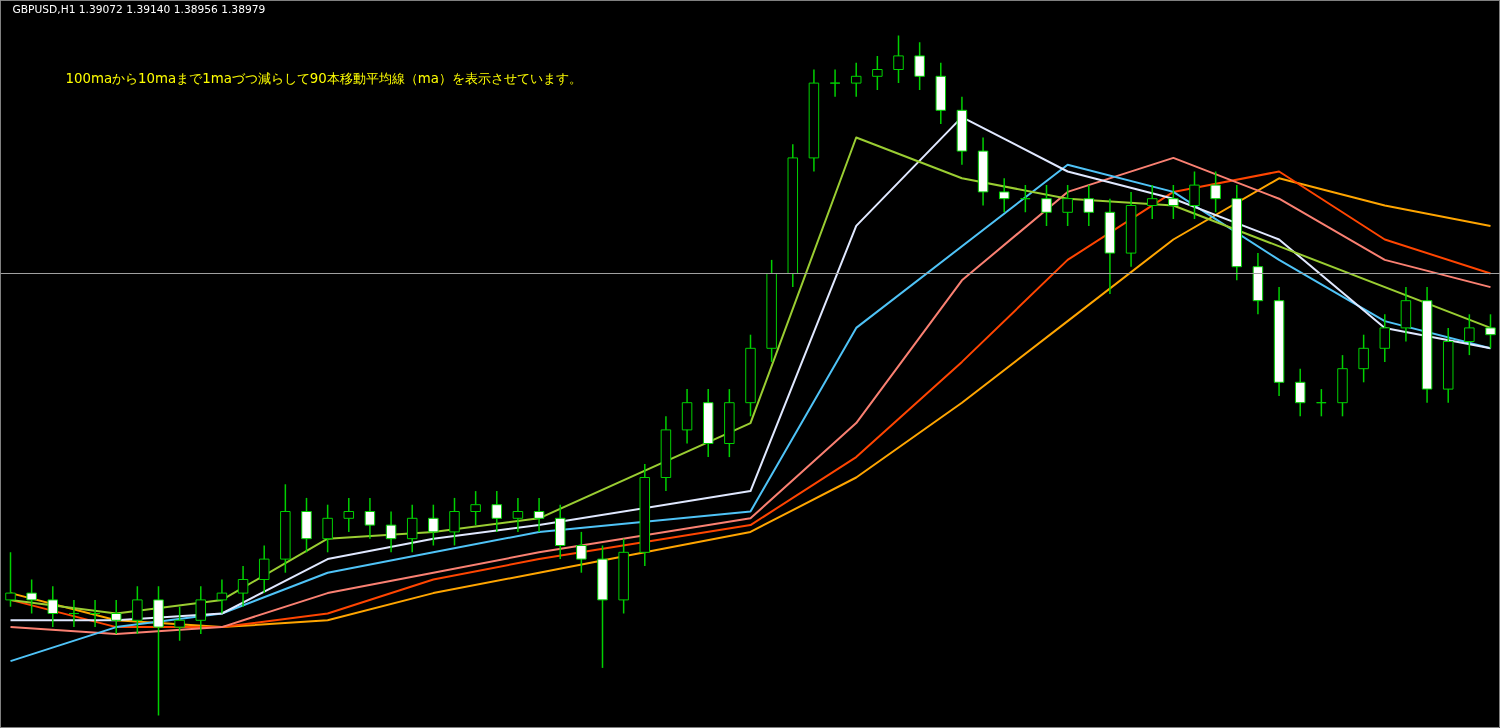 Image resolution: width=1500 pixels, height=728 pixels. Describe the element at coordinates (323, 78) in the screenshot. I see `annotation: 100maから10maまで1maづつ減らして90本移動平均線（ma）を表示させています。` at that location.